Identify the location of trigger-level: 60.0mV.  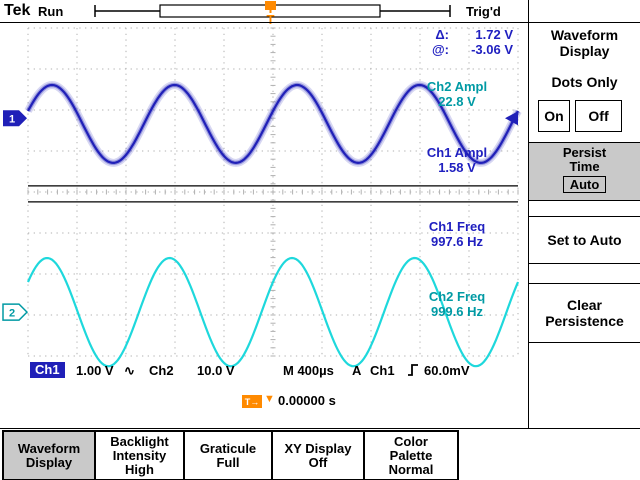
(447, 370).